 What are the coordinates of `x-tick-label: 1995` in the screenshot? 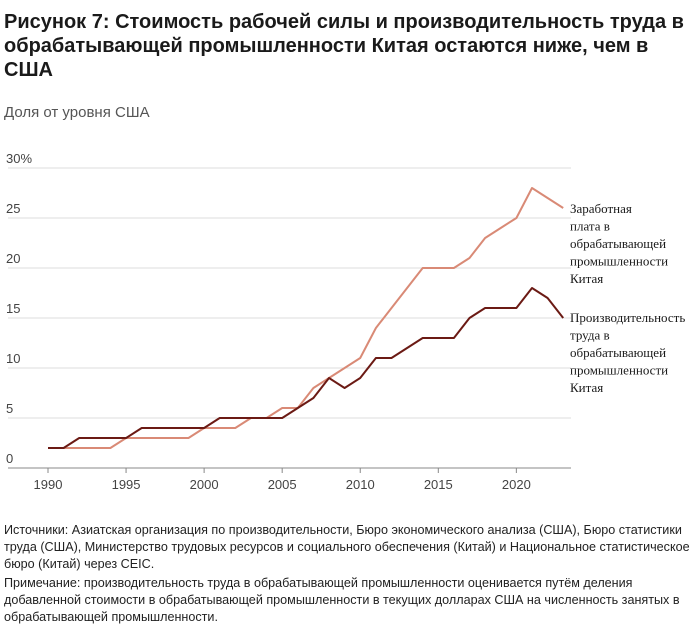 It's located at (126, 484).